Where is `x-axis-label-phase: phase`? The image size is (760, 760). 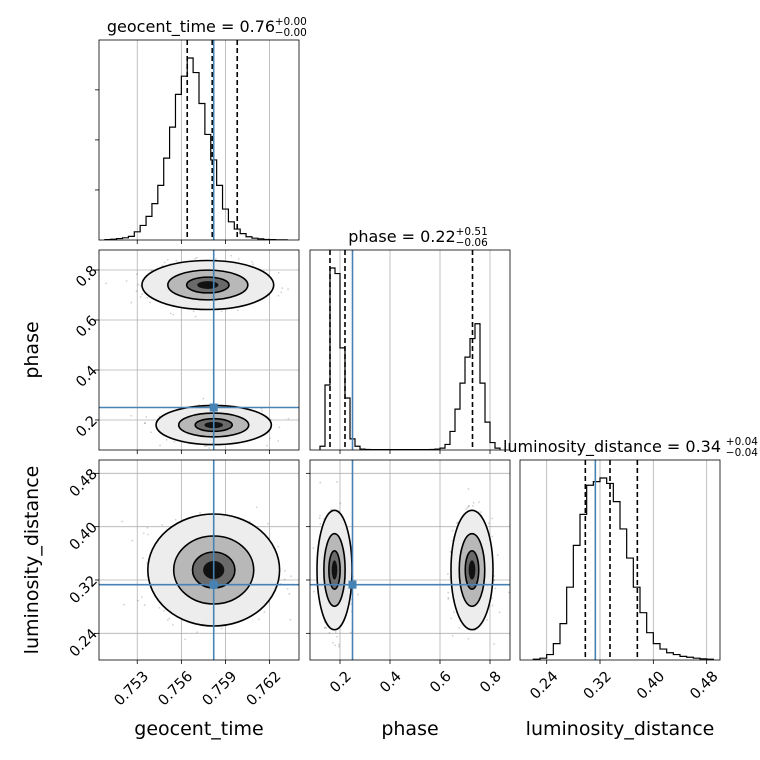
x-axis-label-phase: phase is located at coordinates (409, 729).